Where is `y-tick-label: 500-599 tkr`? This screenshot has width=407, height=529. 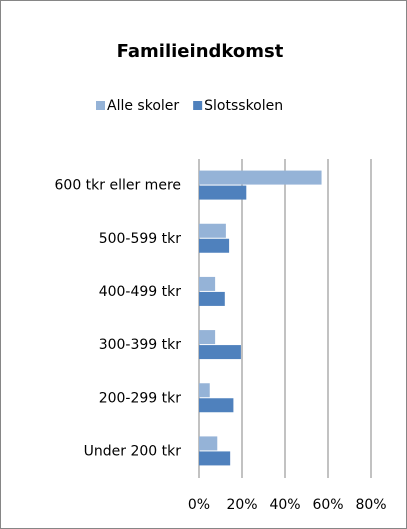
y-tick-label: 500-599 tkr is located at coordinates (140, 239).